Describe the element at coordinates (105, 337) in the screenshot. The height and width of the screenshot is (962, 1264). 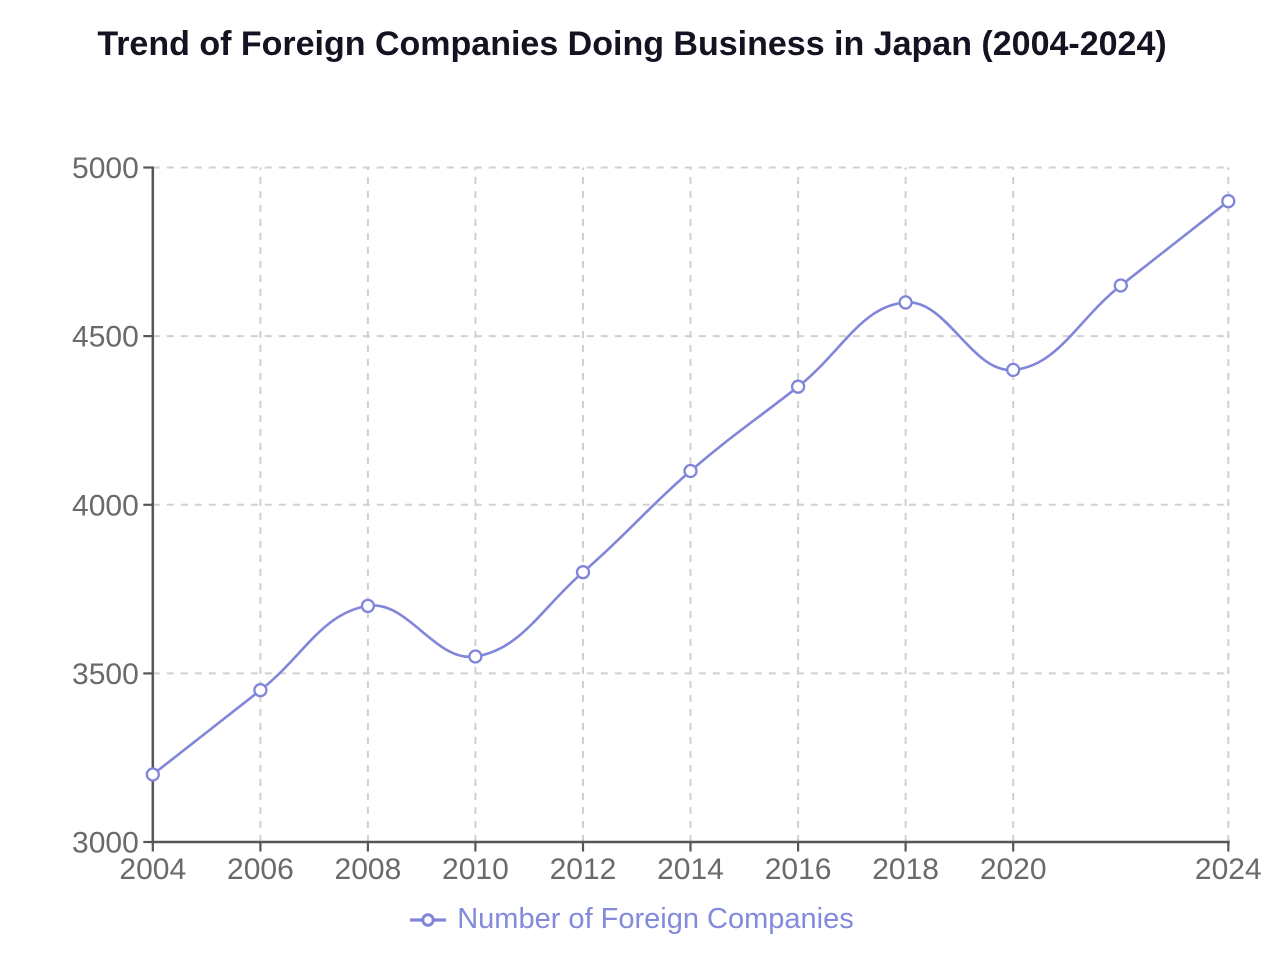
I see `y-tick-label-4500: 4500` at that location.